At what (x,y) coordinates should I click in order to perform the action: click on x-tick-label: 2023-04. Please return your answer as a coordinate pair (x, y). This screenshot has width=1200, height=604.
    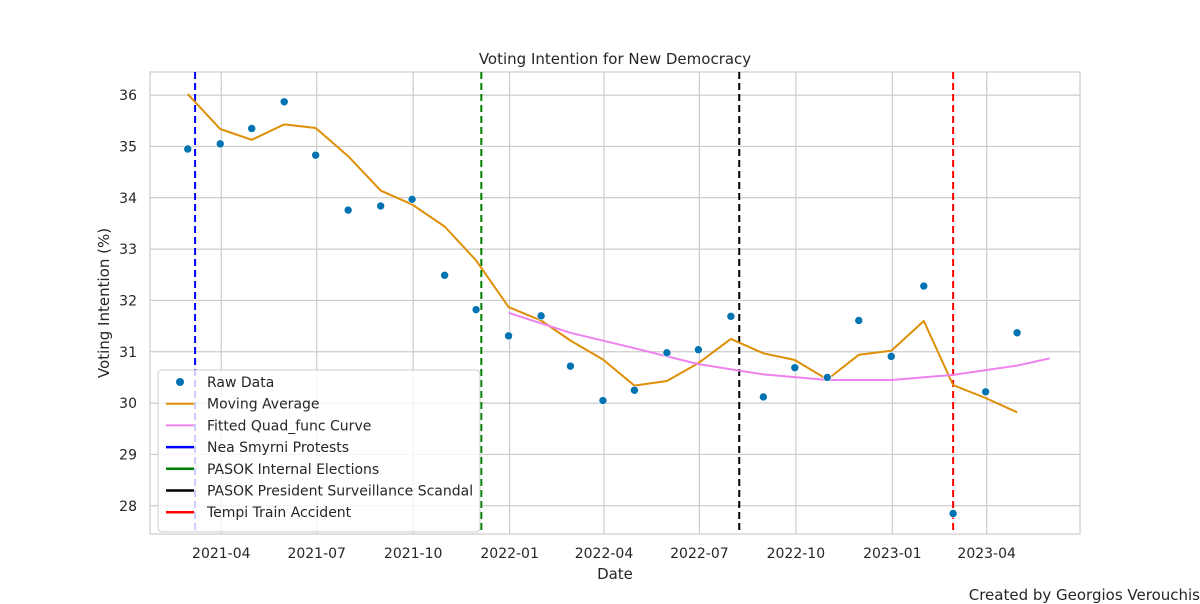
    Looking at the image, I should click on (986, 554).